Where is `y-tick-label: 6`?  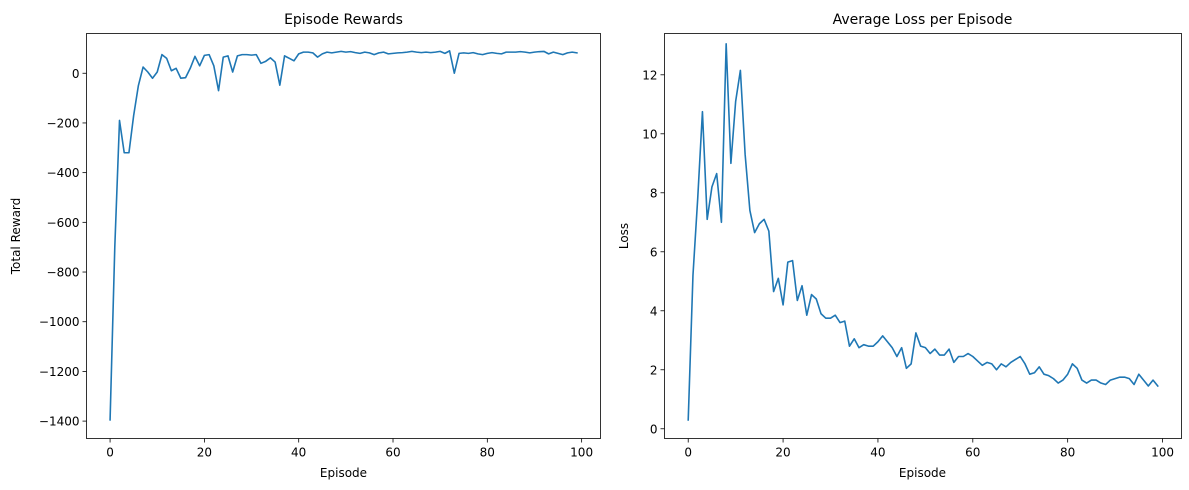 y-tick-label: 6 is located at coordinates (654, 252).